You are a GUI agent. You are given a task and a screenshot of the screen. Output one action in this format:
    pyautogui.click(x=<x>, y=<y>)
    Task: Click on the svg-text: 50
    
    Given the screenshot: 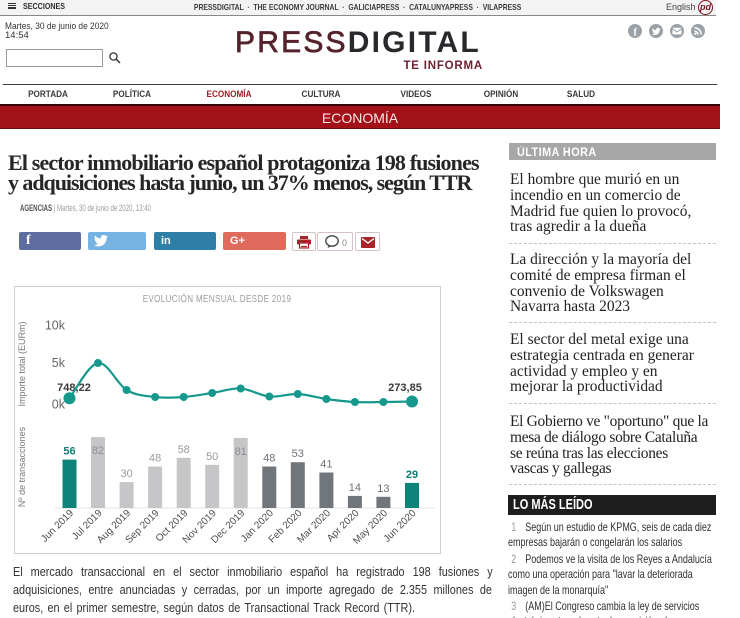 What is the action you would take?
    pyautogui.click(x=212, y=457)
    